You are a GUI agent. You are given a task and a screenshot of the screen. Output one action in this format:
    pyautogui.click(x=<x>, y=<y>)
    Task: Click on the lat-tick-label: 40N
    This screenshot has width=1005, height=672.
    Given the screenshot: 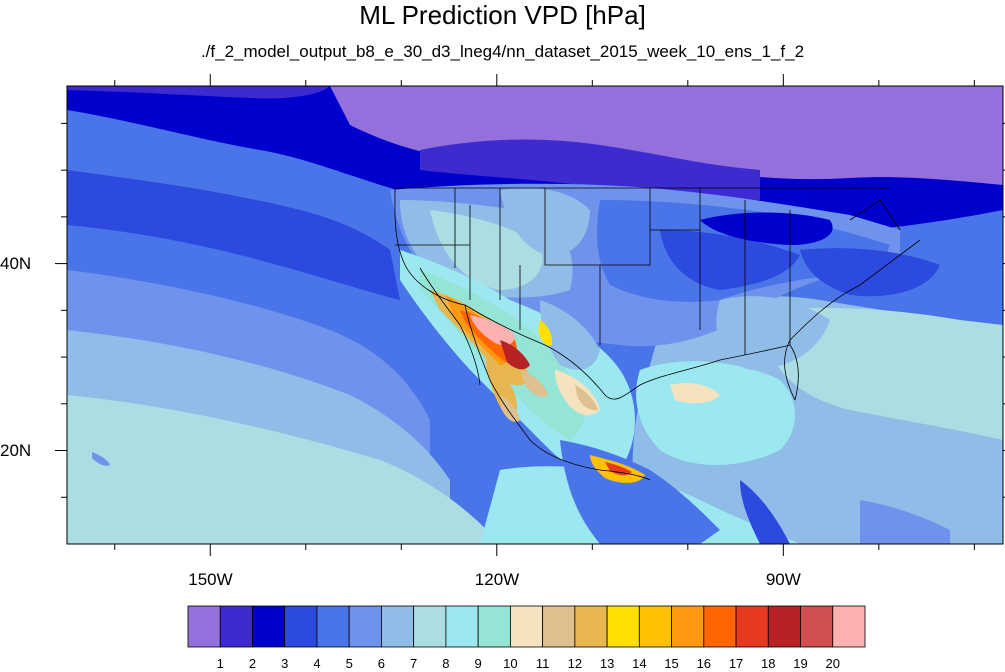 What is the action you would take?
    pyautogui.click(x=16, y=263)
    